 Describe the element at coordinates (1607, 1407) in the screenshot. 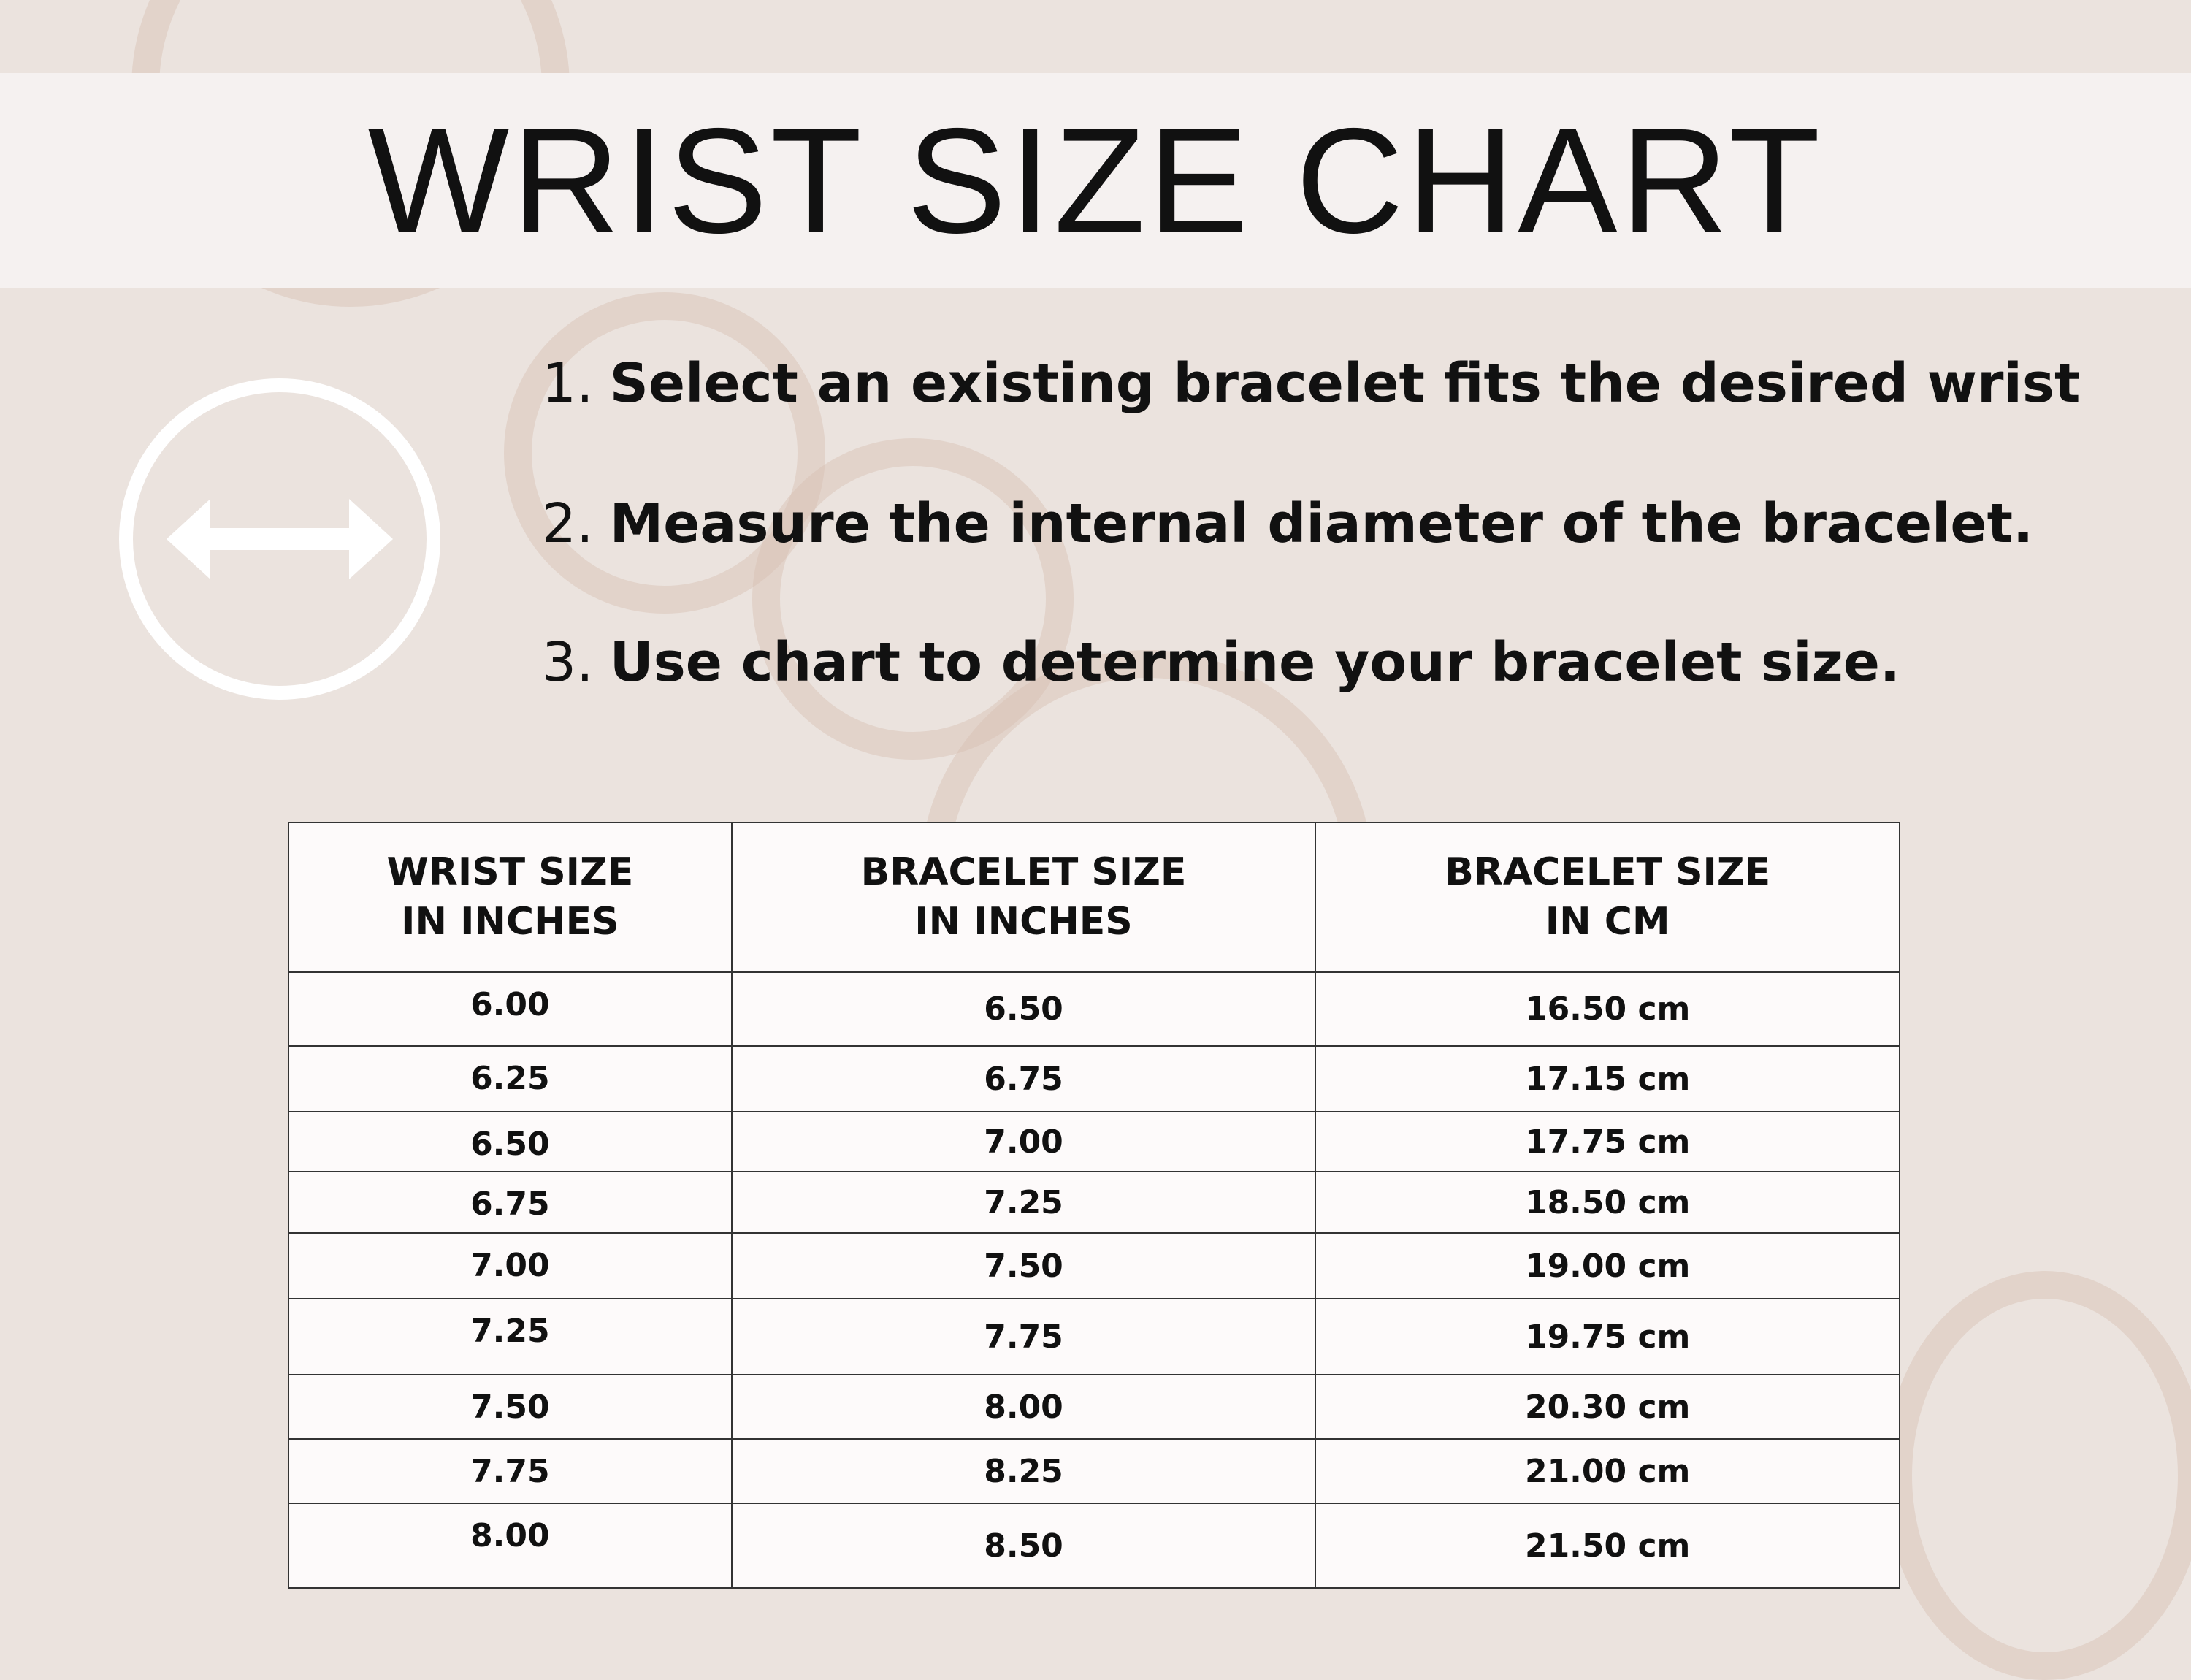

I see `bracelet-cm-cell: 20.30 cm` at that location.